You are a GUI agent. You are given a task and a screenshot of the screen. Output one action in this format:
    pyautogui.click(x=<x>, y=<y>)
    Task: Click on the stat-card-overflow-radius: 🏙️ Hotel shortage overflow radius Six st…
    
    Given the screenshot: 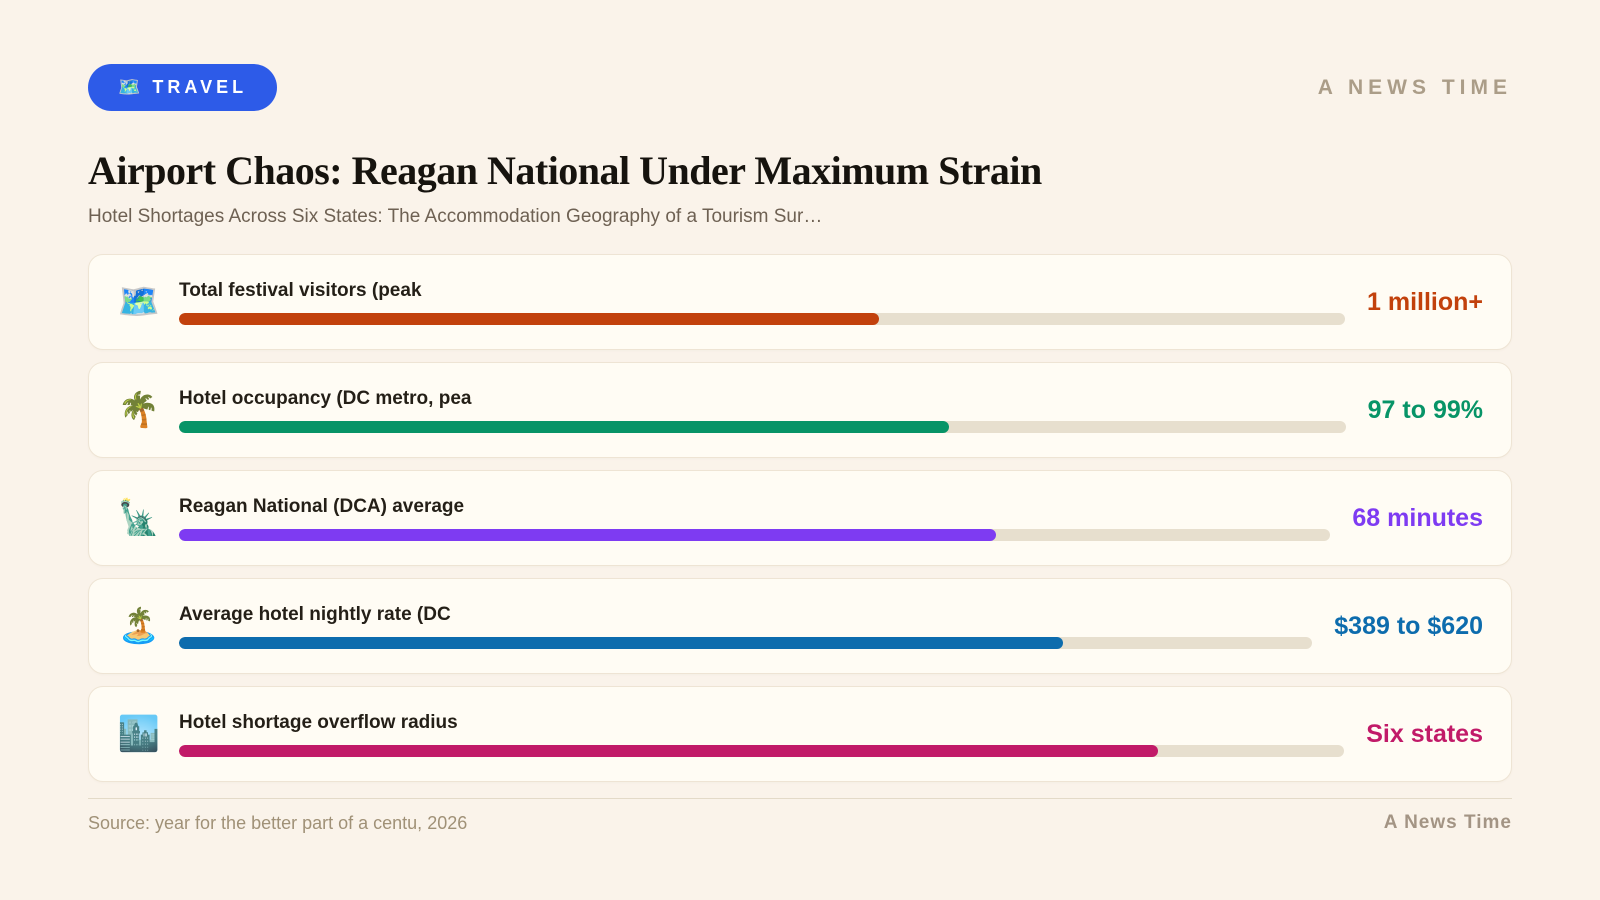 What is the action you would take?
    pyautogui.click(x=800, y=734)
    